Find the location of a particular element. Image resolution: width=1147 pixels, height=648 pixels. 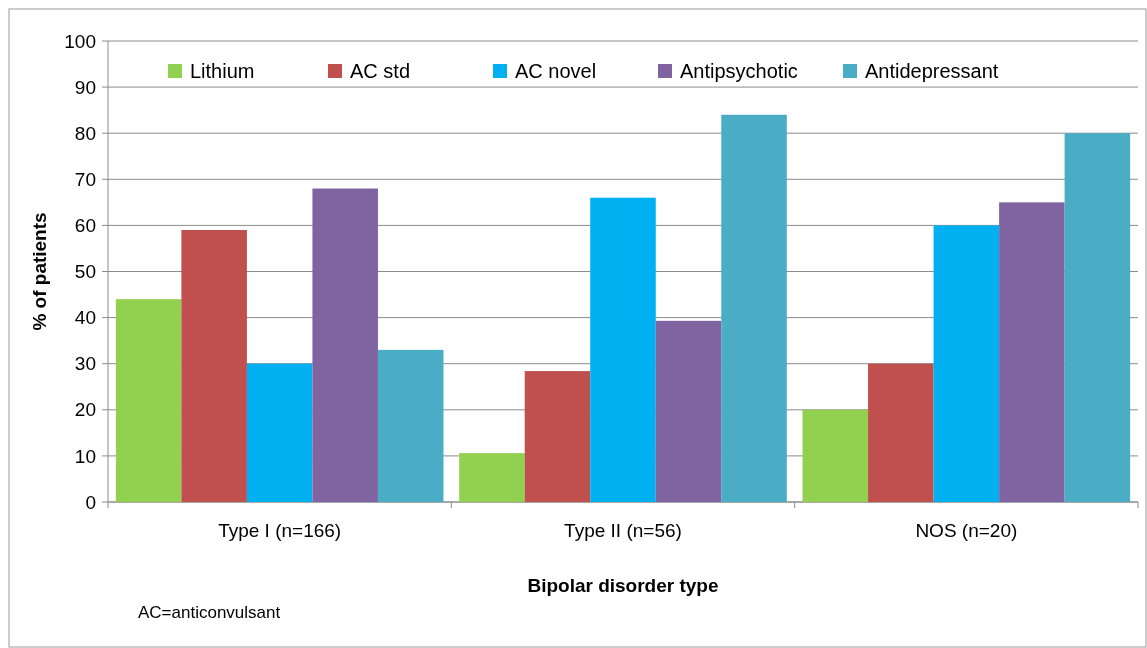

x-tick-label: Type I (n=166) is located at coordinates (280, 530).